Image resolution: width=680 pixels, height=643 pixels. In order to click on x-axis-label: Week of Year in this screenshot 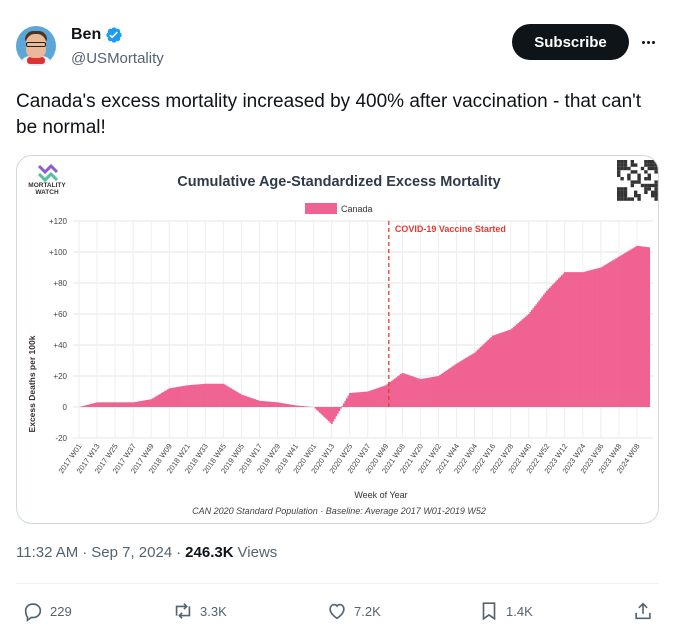, I will do `click(380, 495)`.